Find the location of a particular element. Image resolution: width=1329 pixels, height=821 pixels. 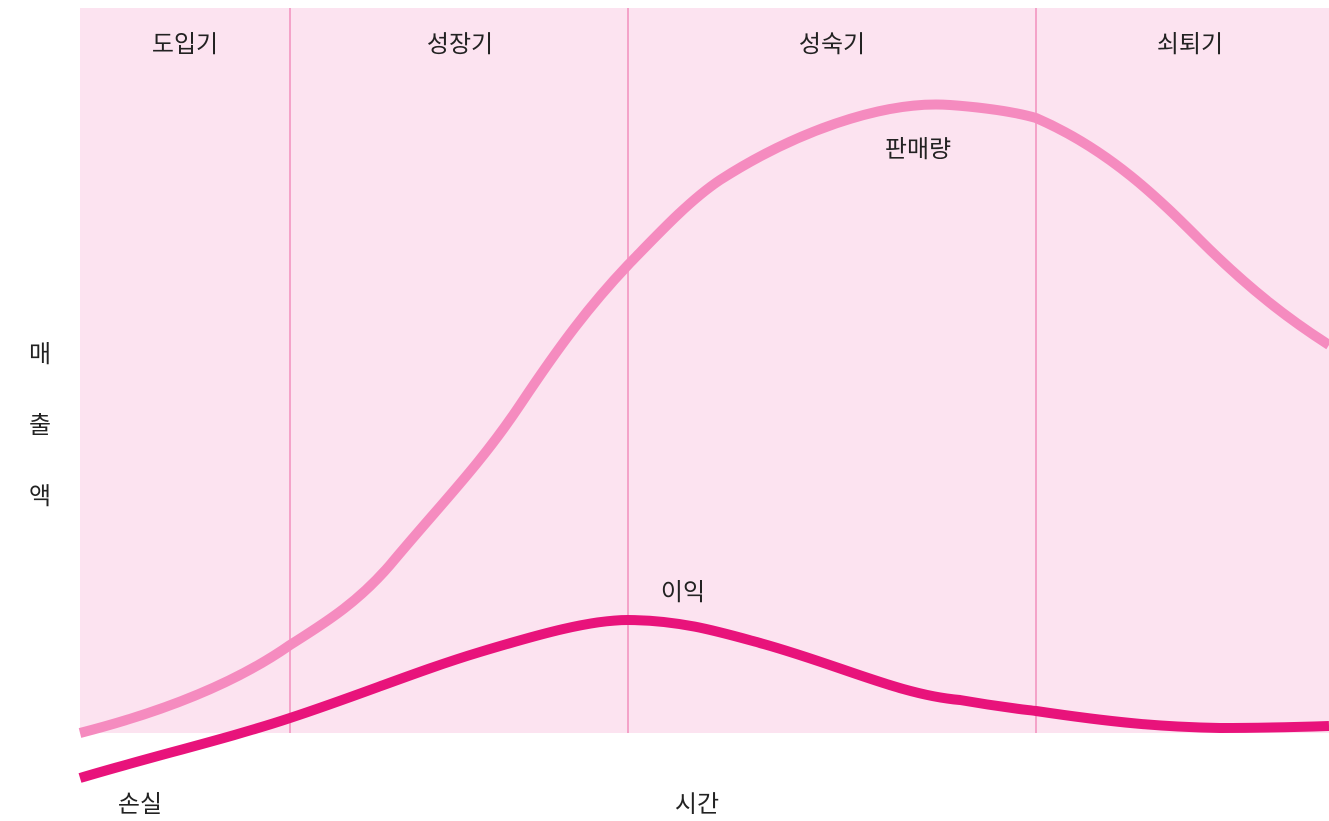

x-axis-label: 시간 is located at coordinates (697, 804).